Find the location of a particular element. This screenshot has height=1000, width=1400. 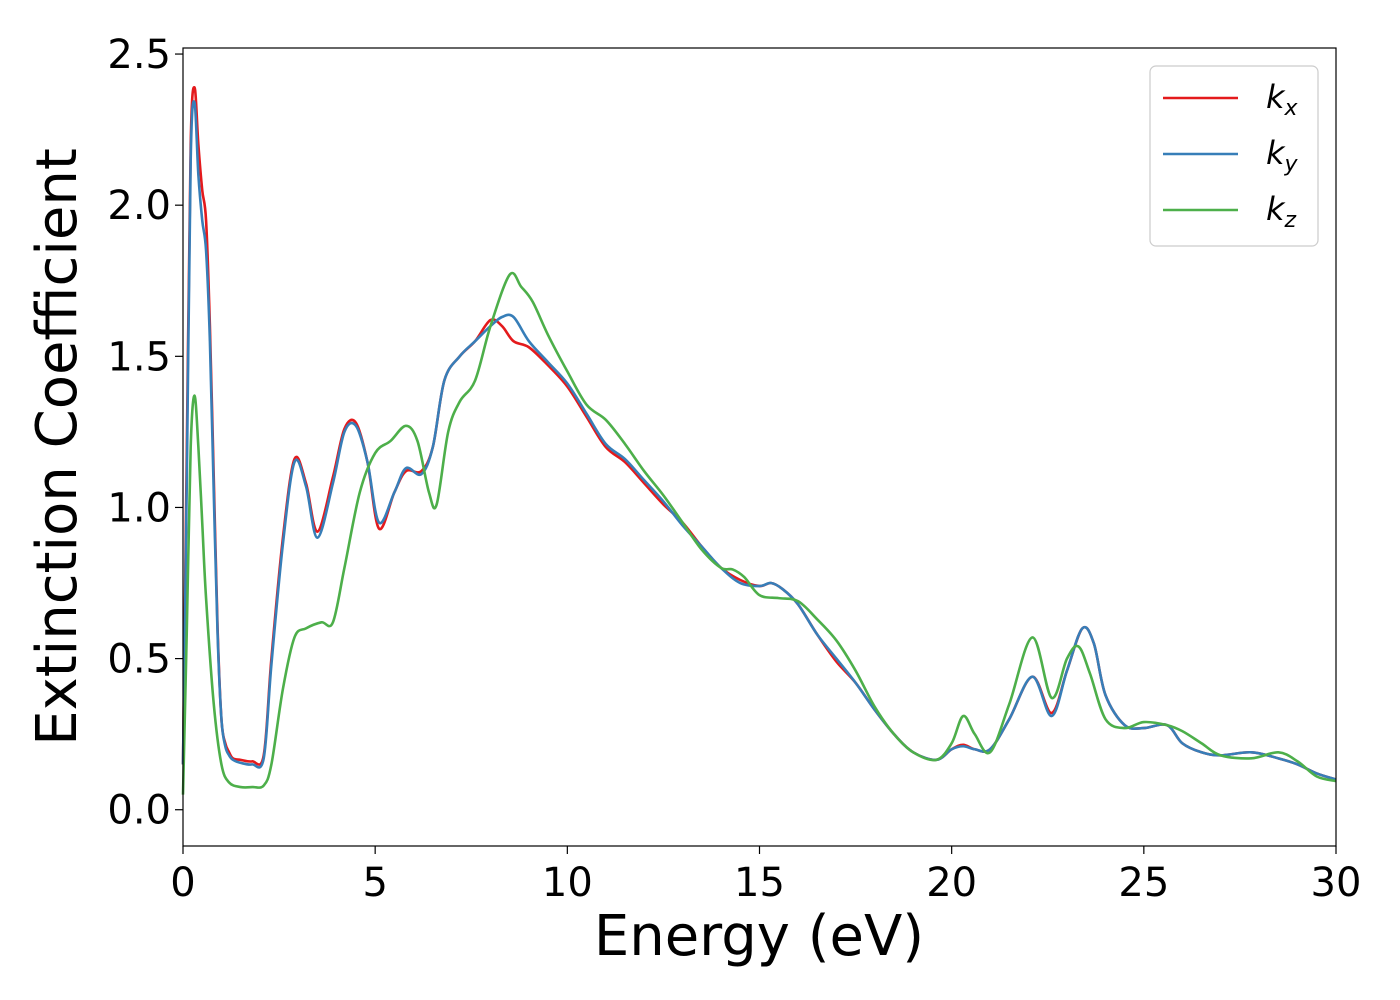

x-tick-label: 30 is located at coordinates (1336, 883).